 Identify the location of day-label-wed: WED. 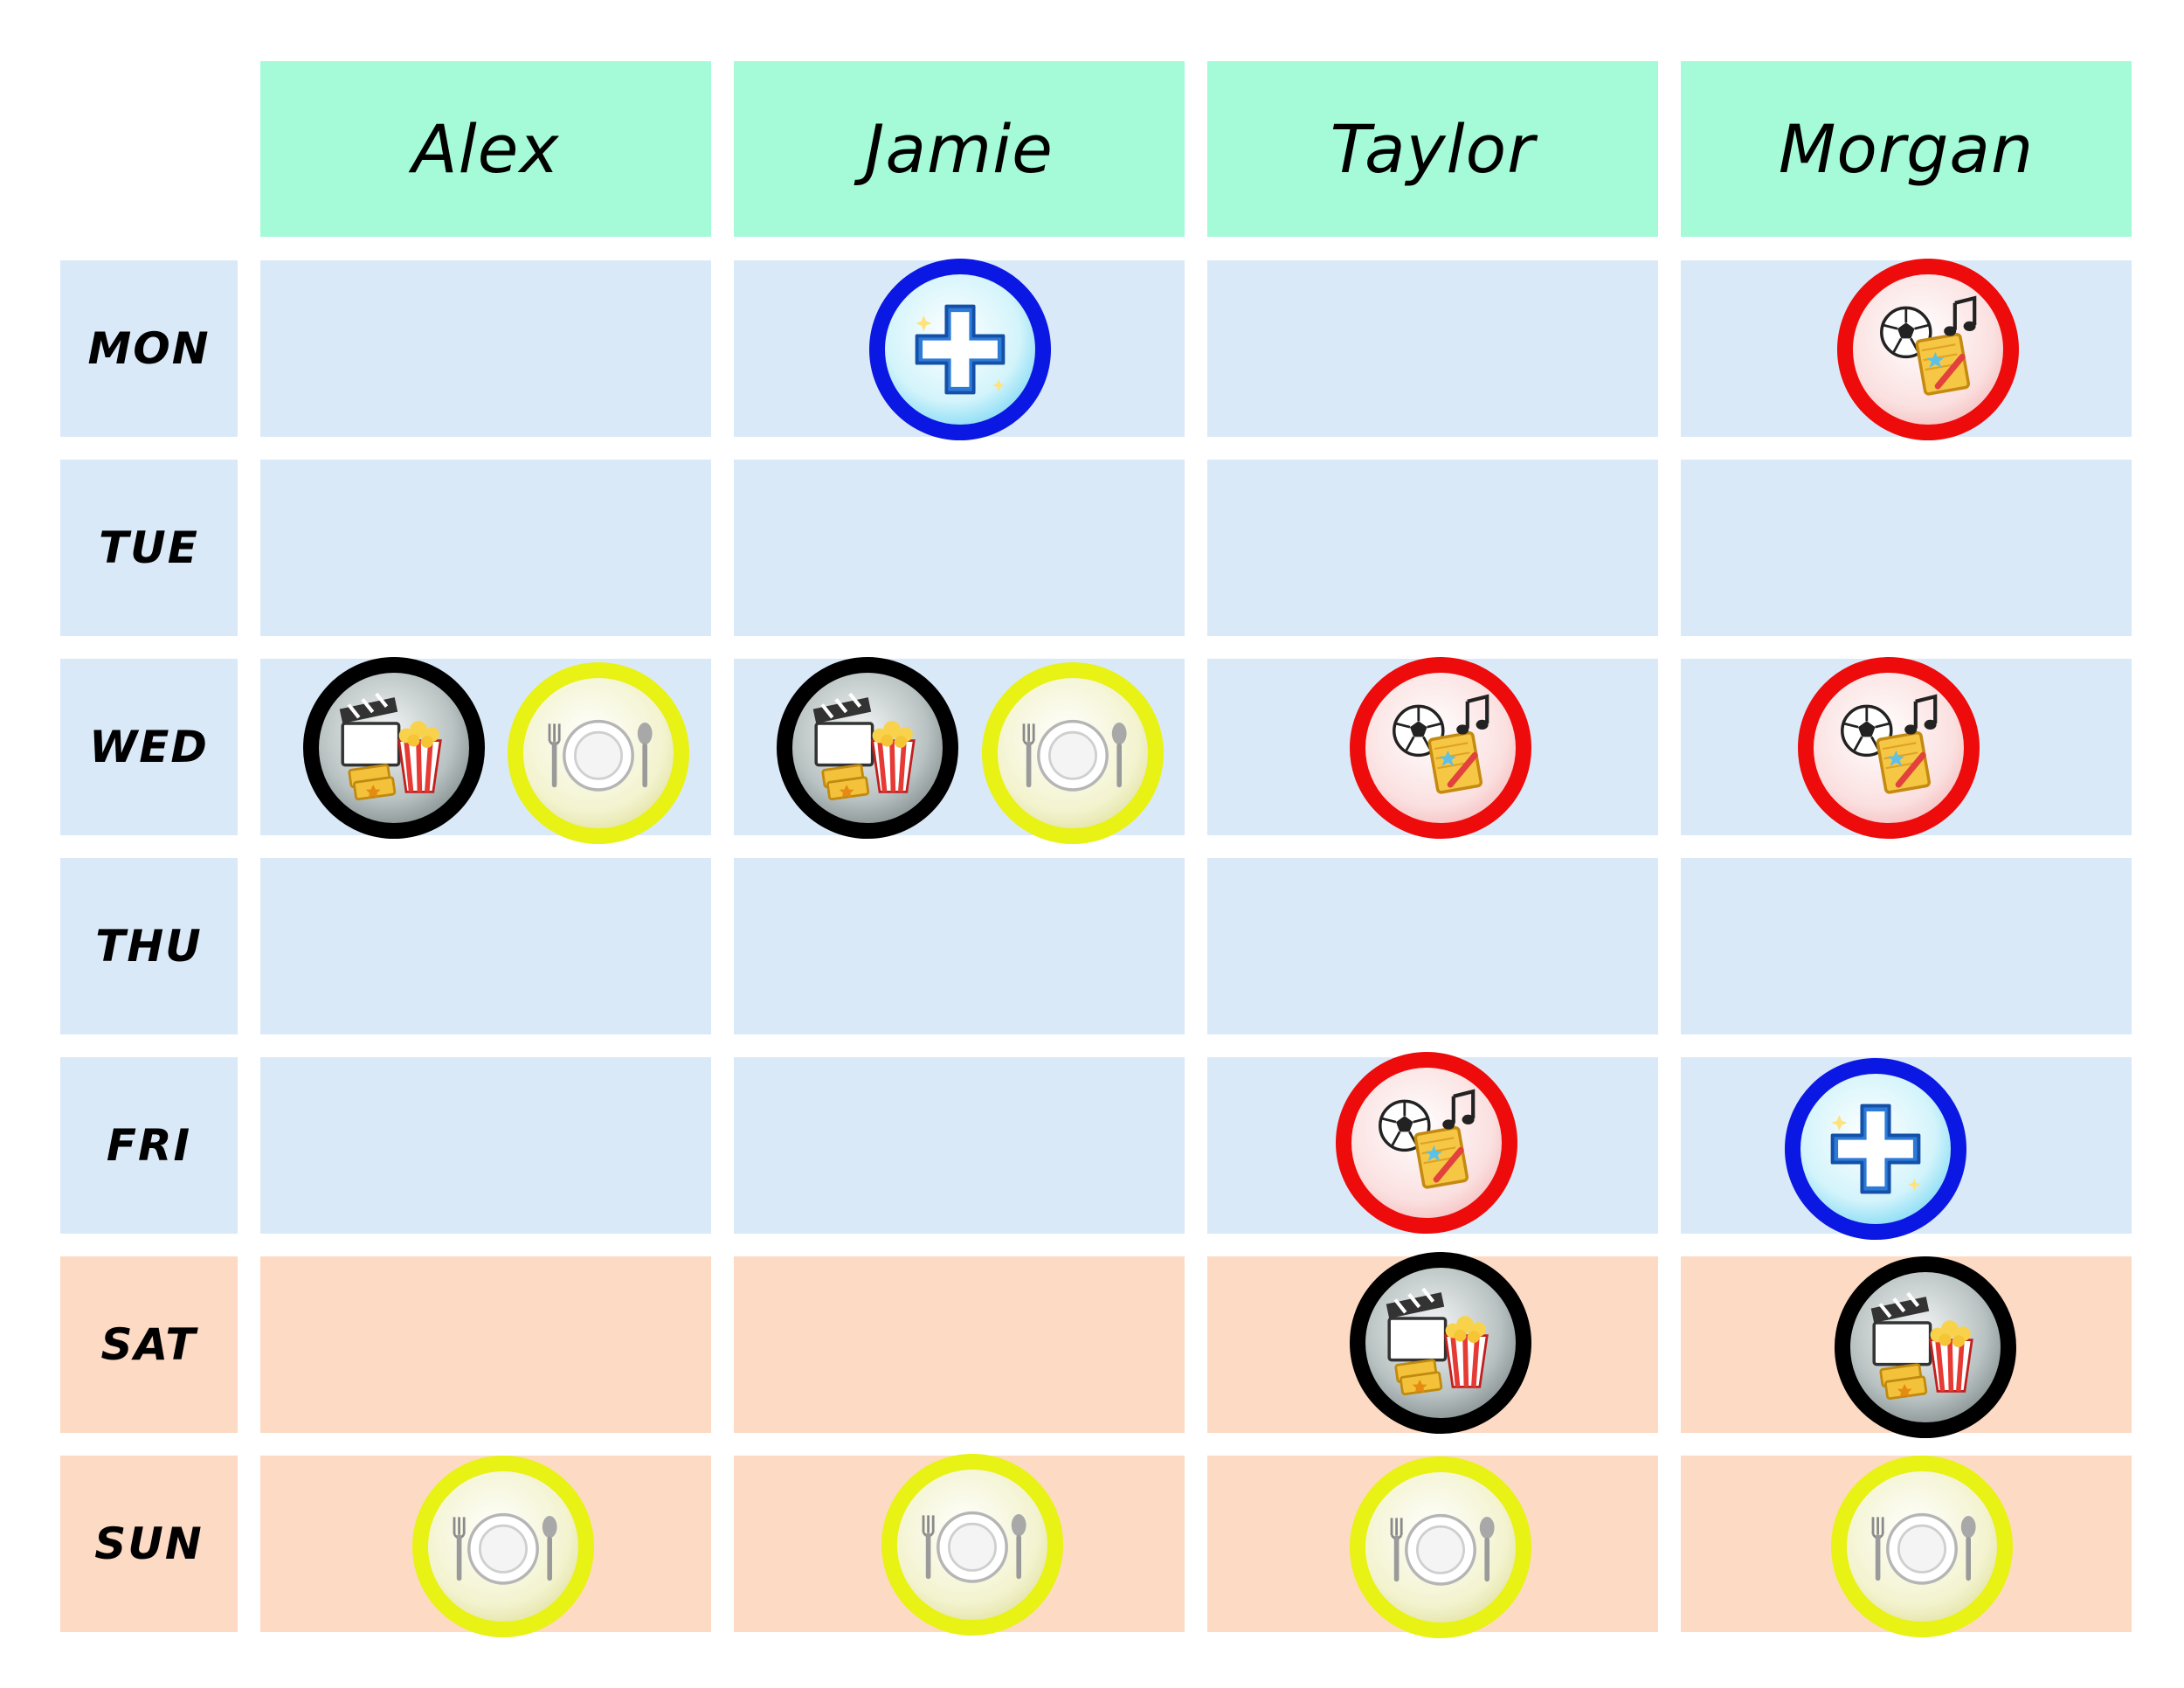
(149, 747).